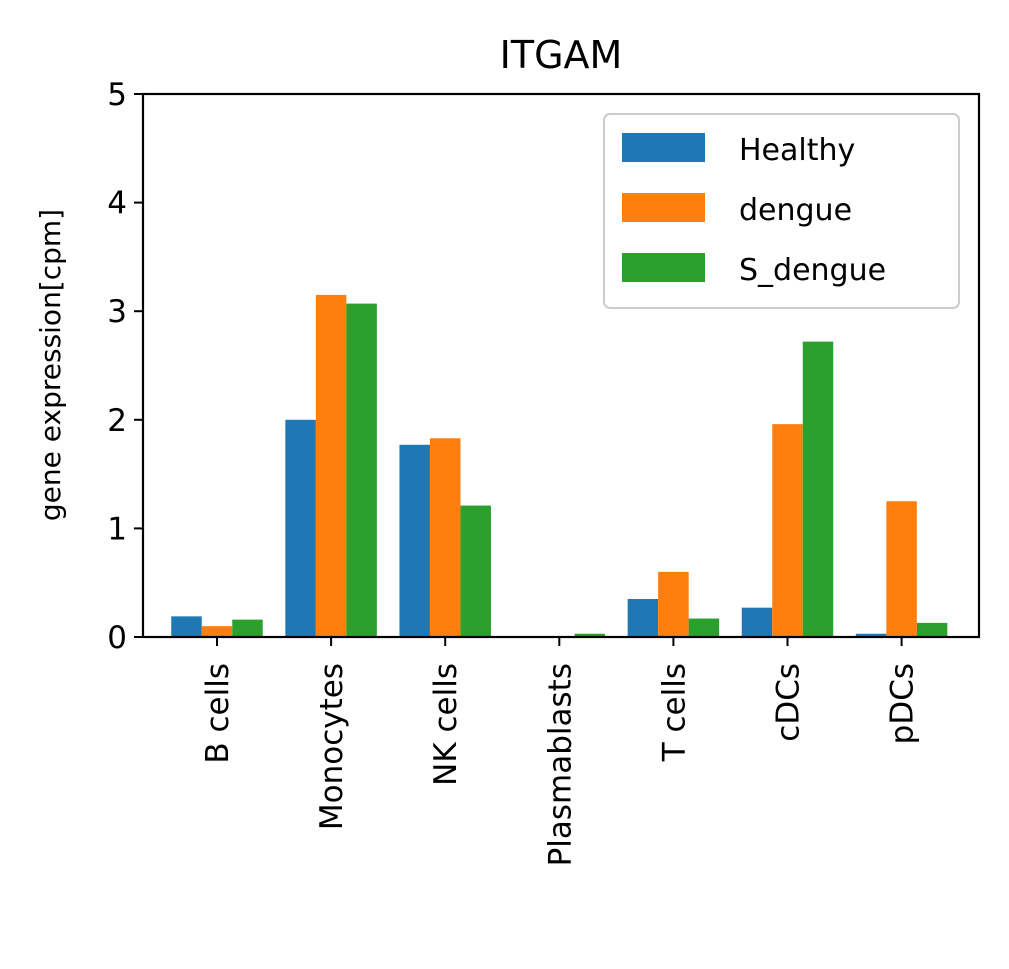  What do you see at coordinates (663, 207) in the screenshot?
I see `legend-swatch-dengue` at bounding box center [663, 207].